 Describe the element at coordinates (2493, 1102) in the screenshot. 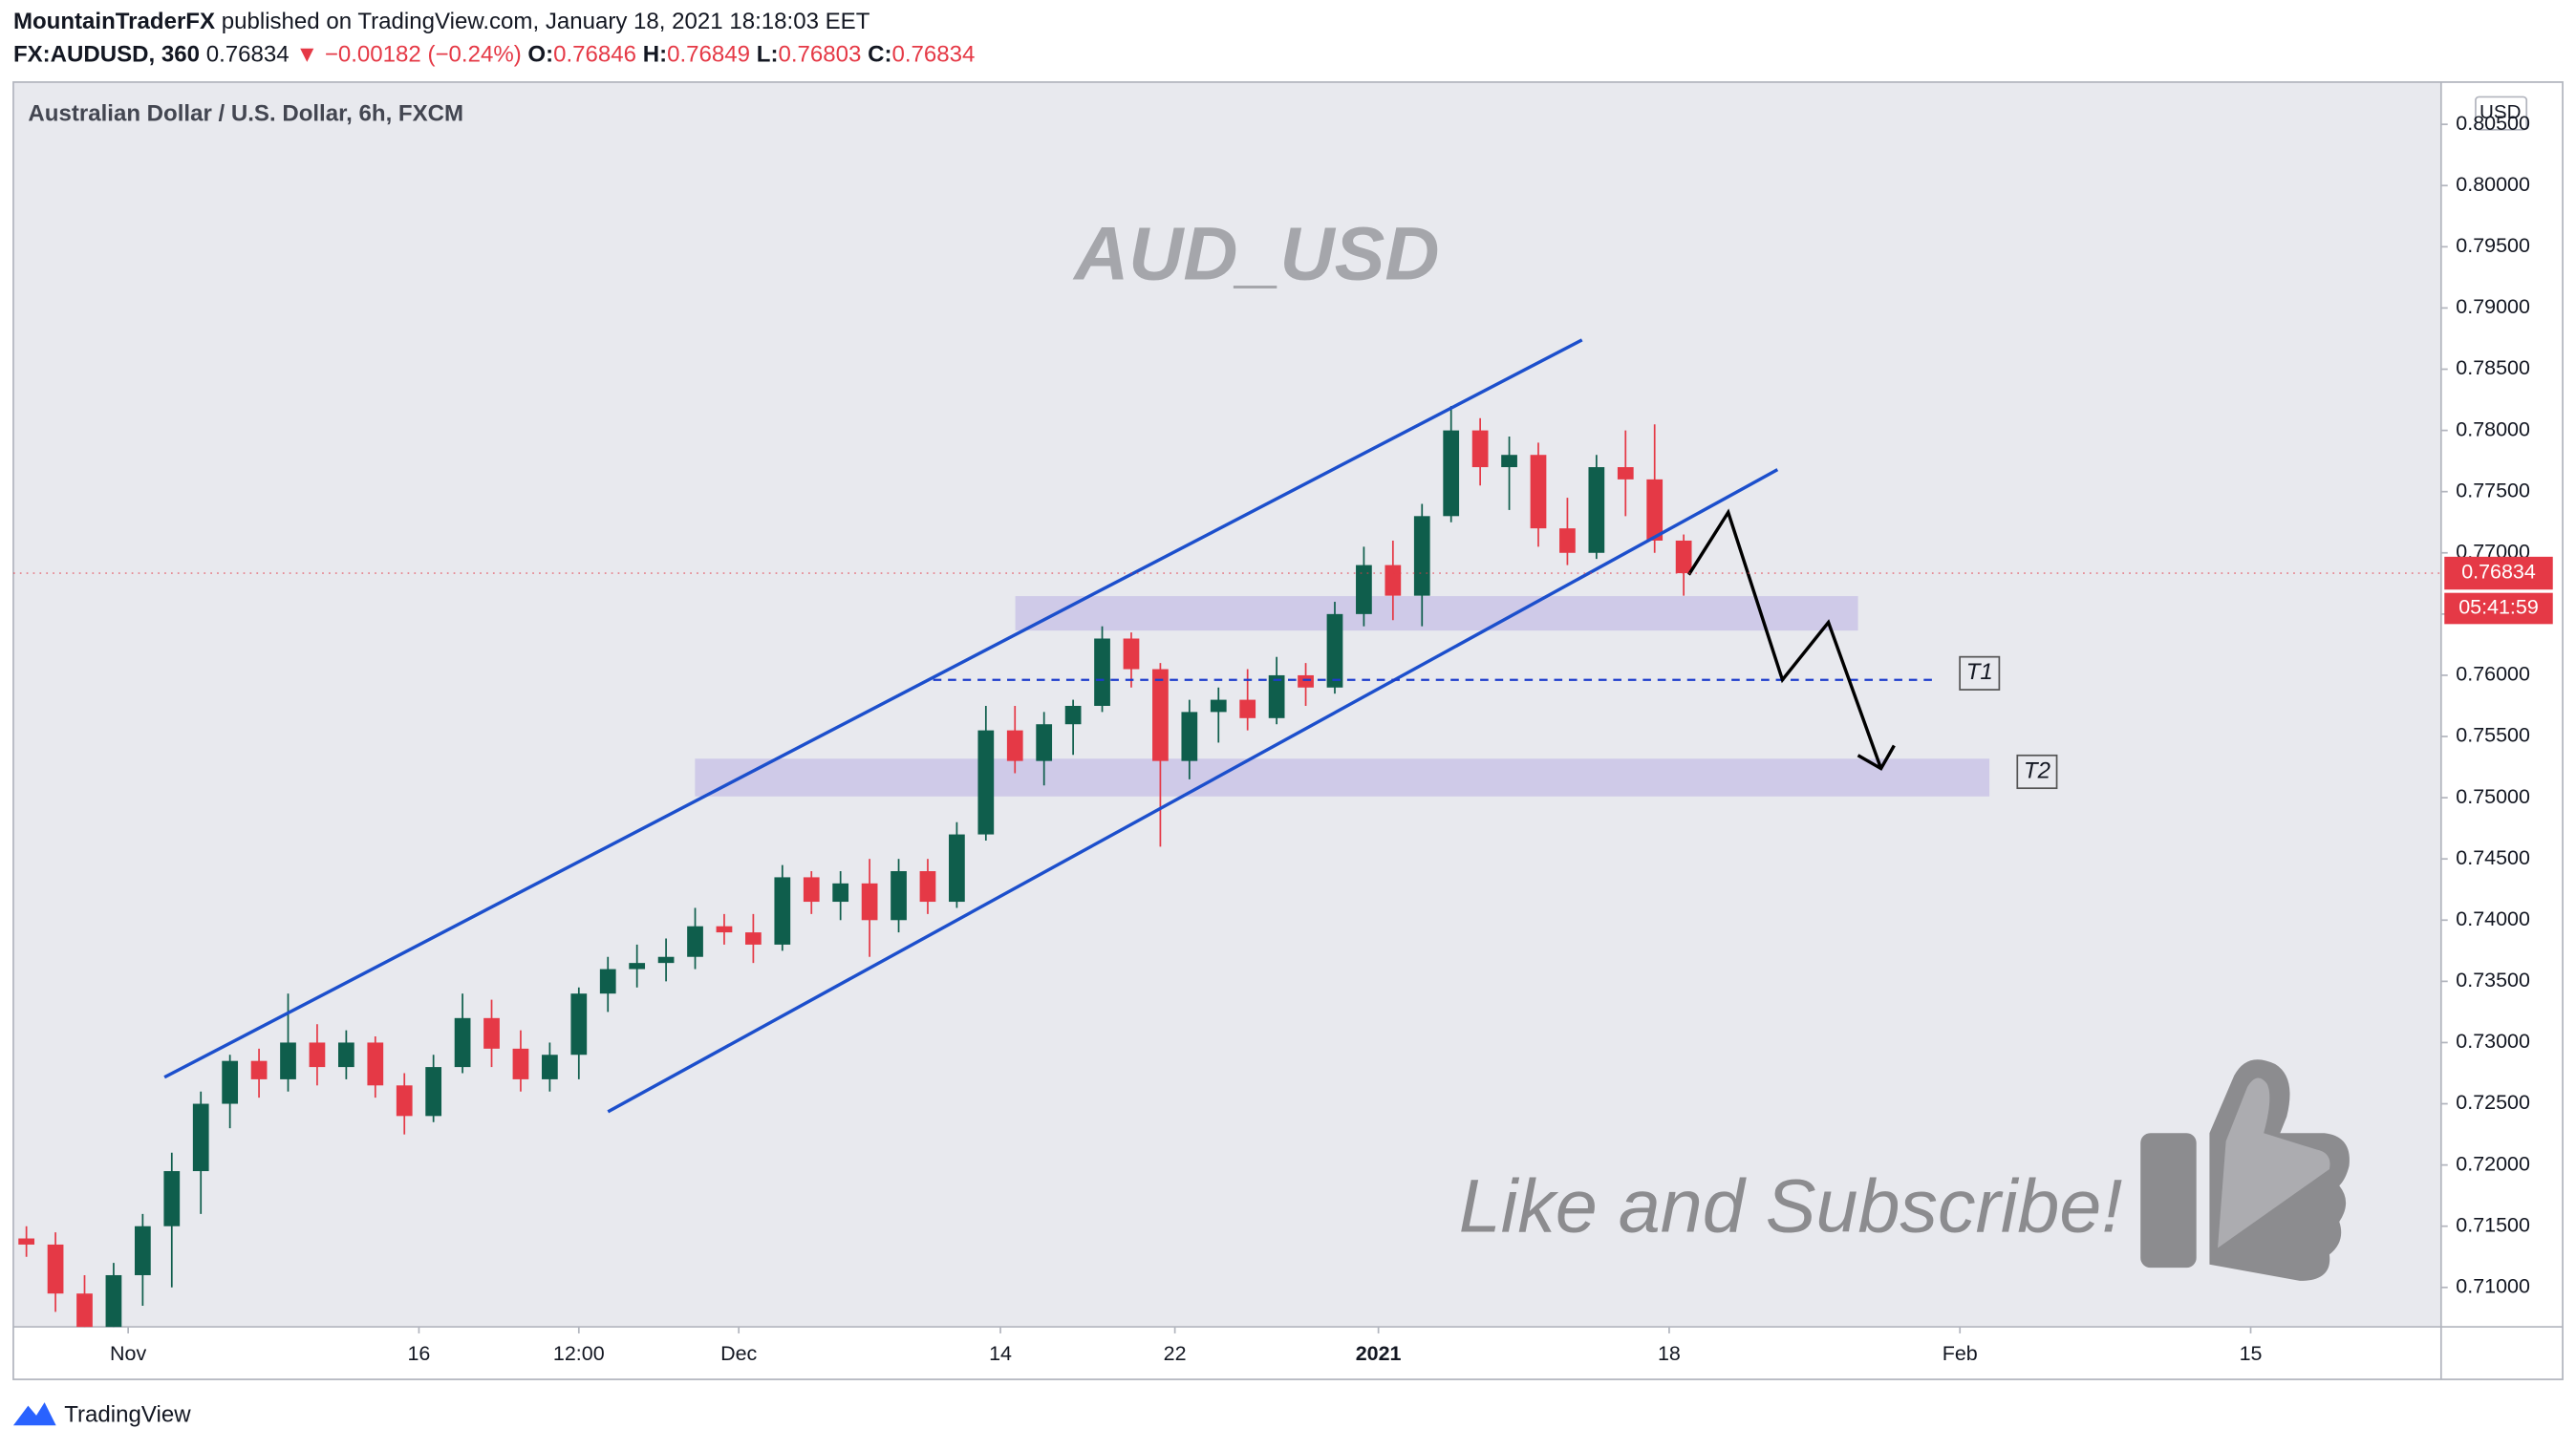

I see `y-tick-label: 0.72500` at that location.